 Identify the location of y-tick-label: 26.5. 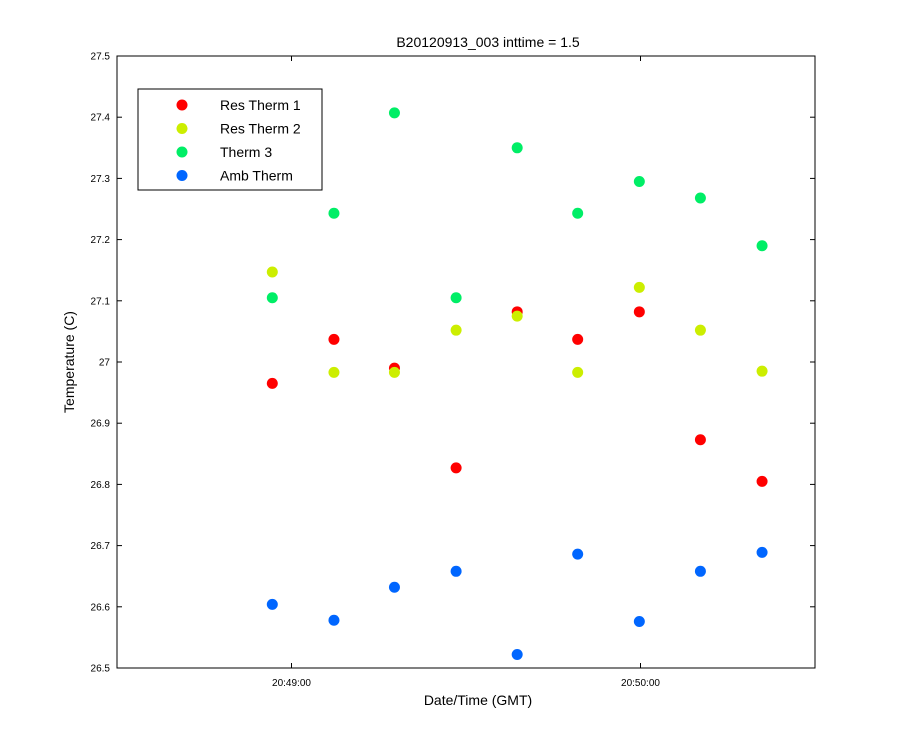
(101, 669).